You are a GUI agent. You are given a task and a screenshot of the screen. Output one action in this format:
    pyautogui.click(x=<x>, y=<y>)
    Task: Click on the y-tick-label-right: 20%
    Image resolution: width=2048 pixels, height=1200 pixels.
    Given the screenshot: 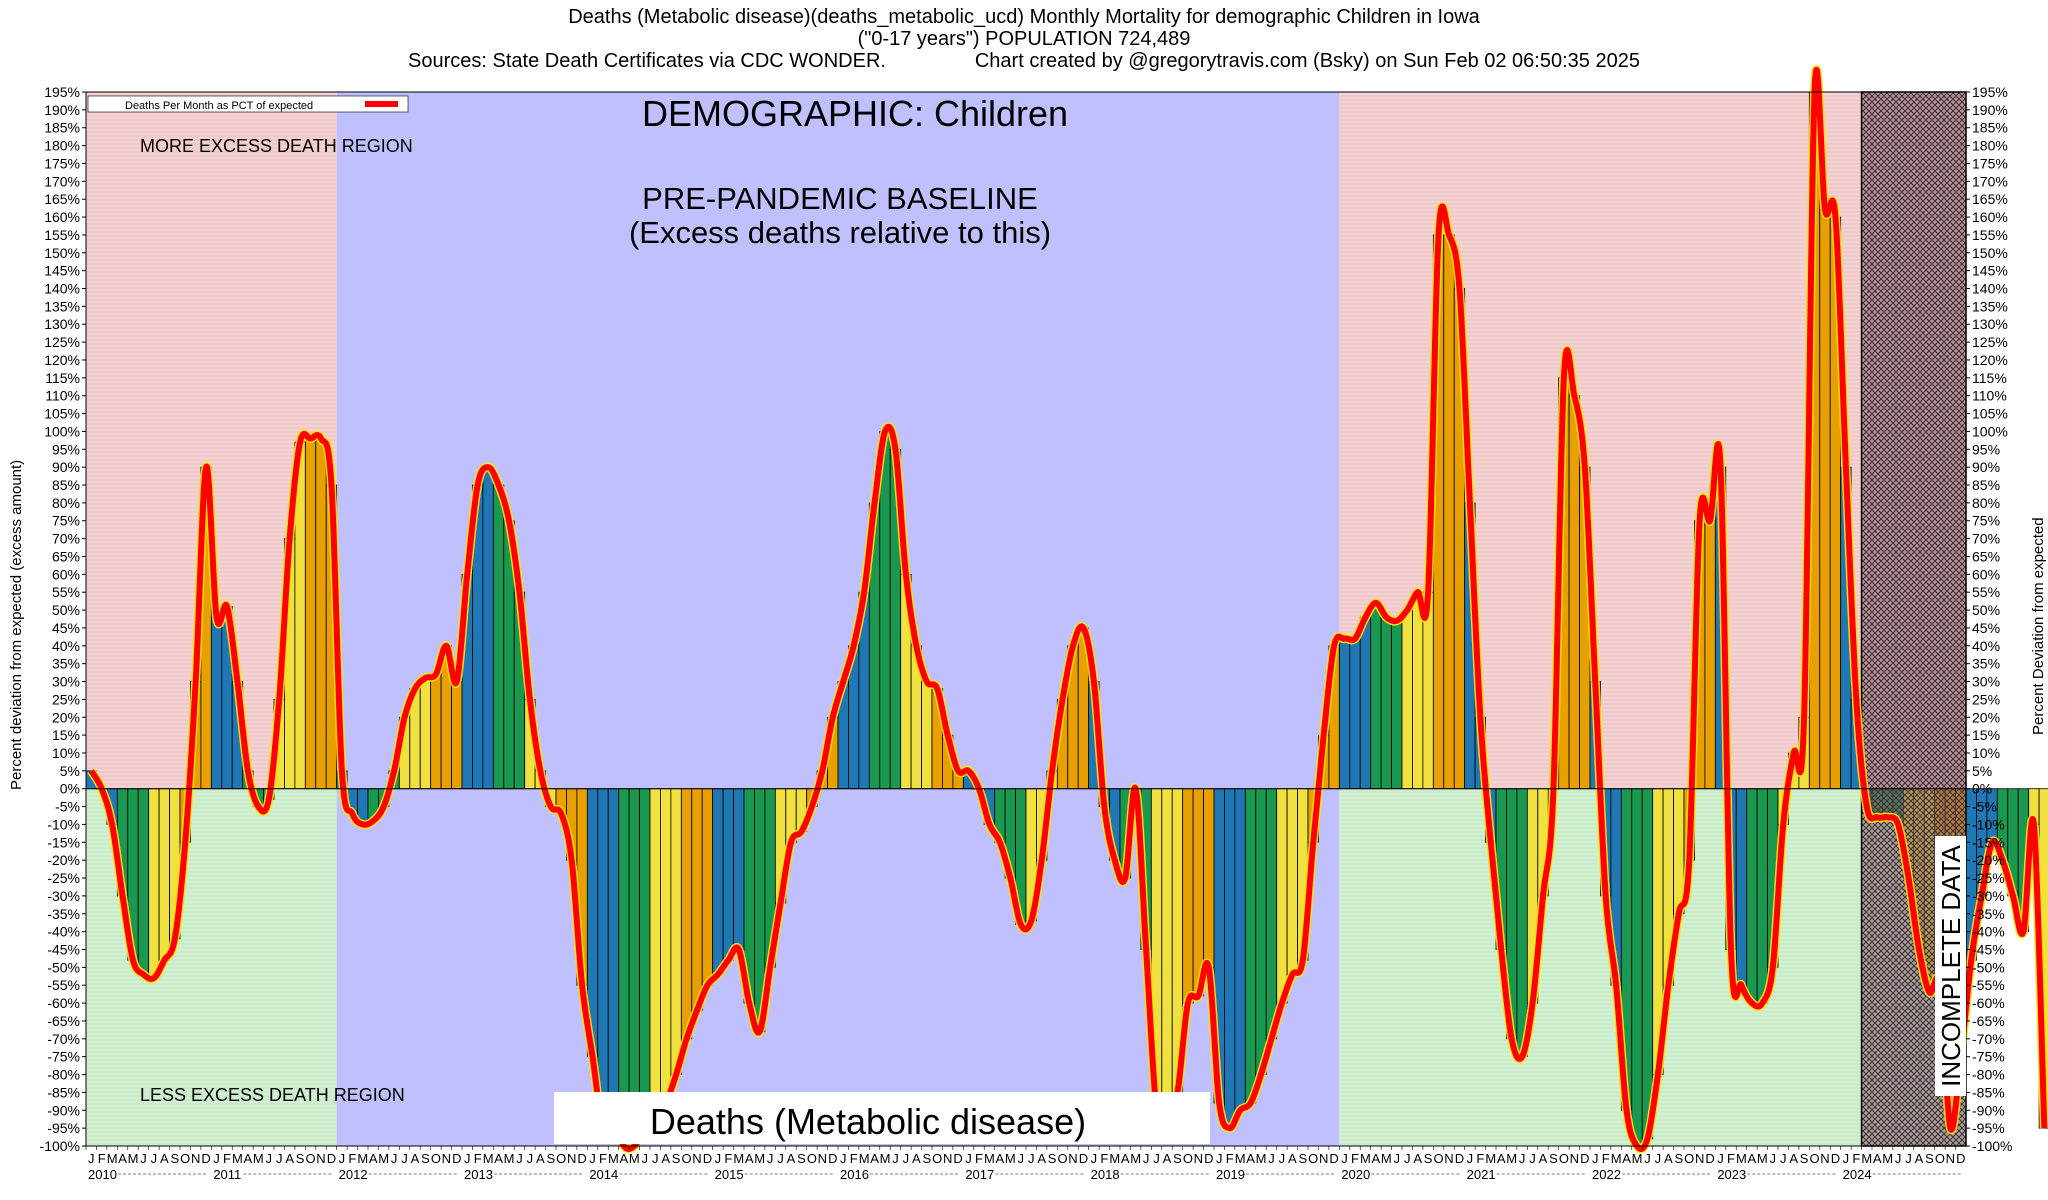 What is the action you would take?
    pyautogui.click(x=1986, y=717)
    